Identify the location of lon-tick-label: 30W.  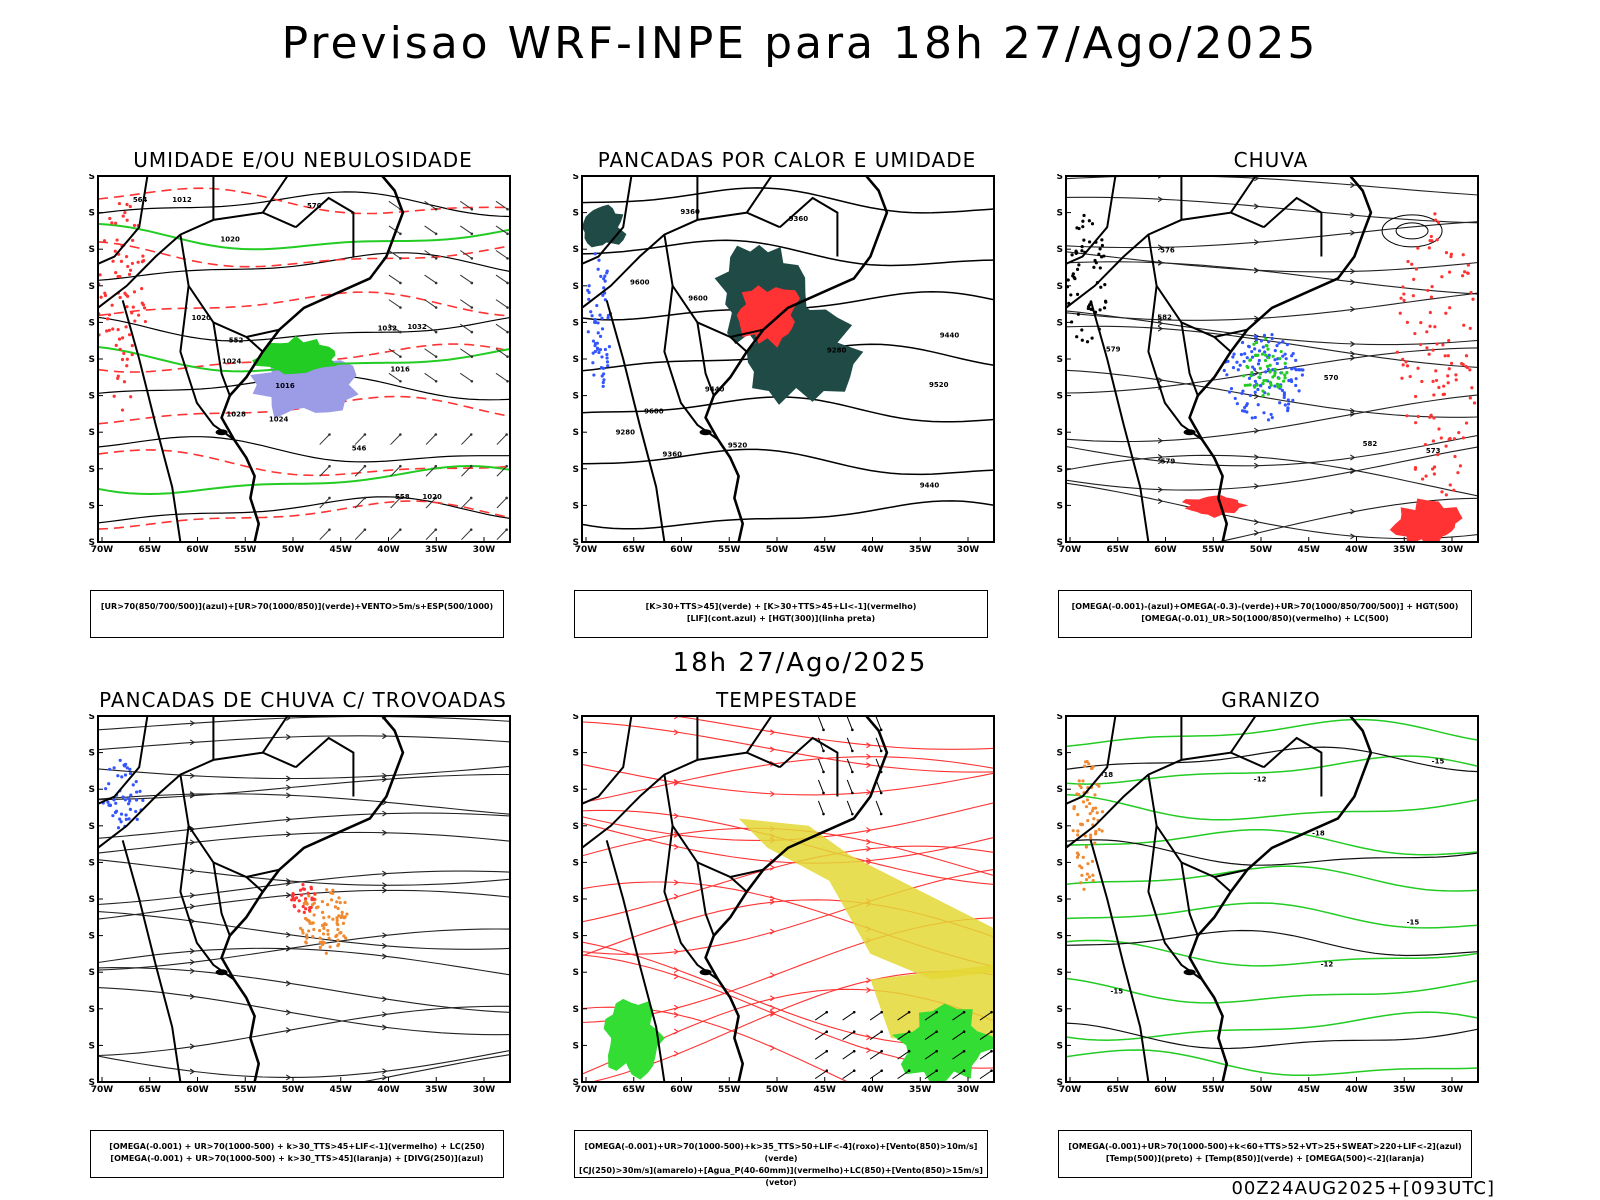
(484, 550).